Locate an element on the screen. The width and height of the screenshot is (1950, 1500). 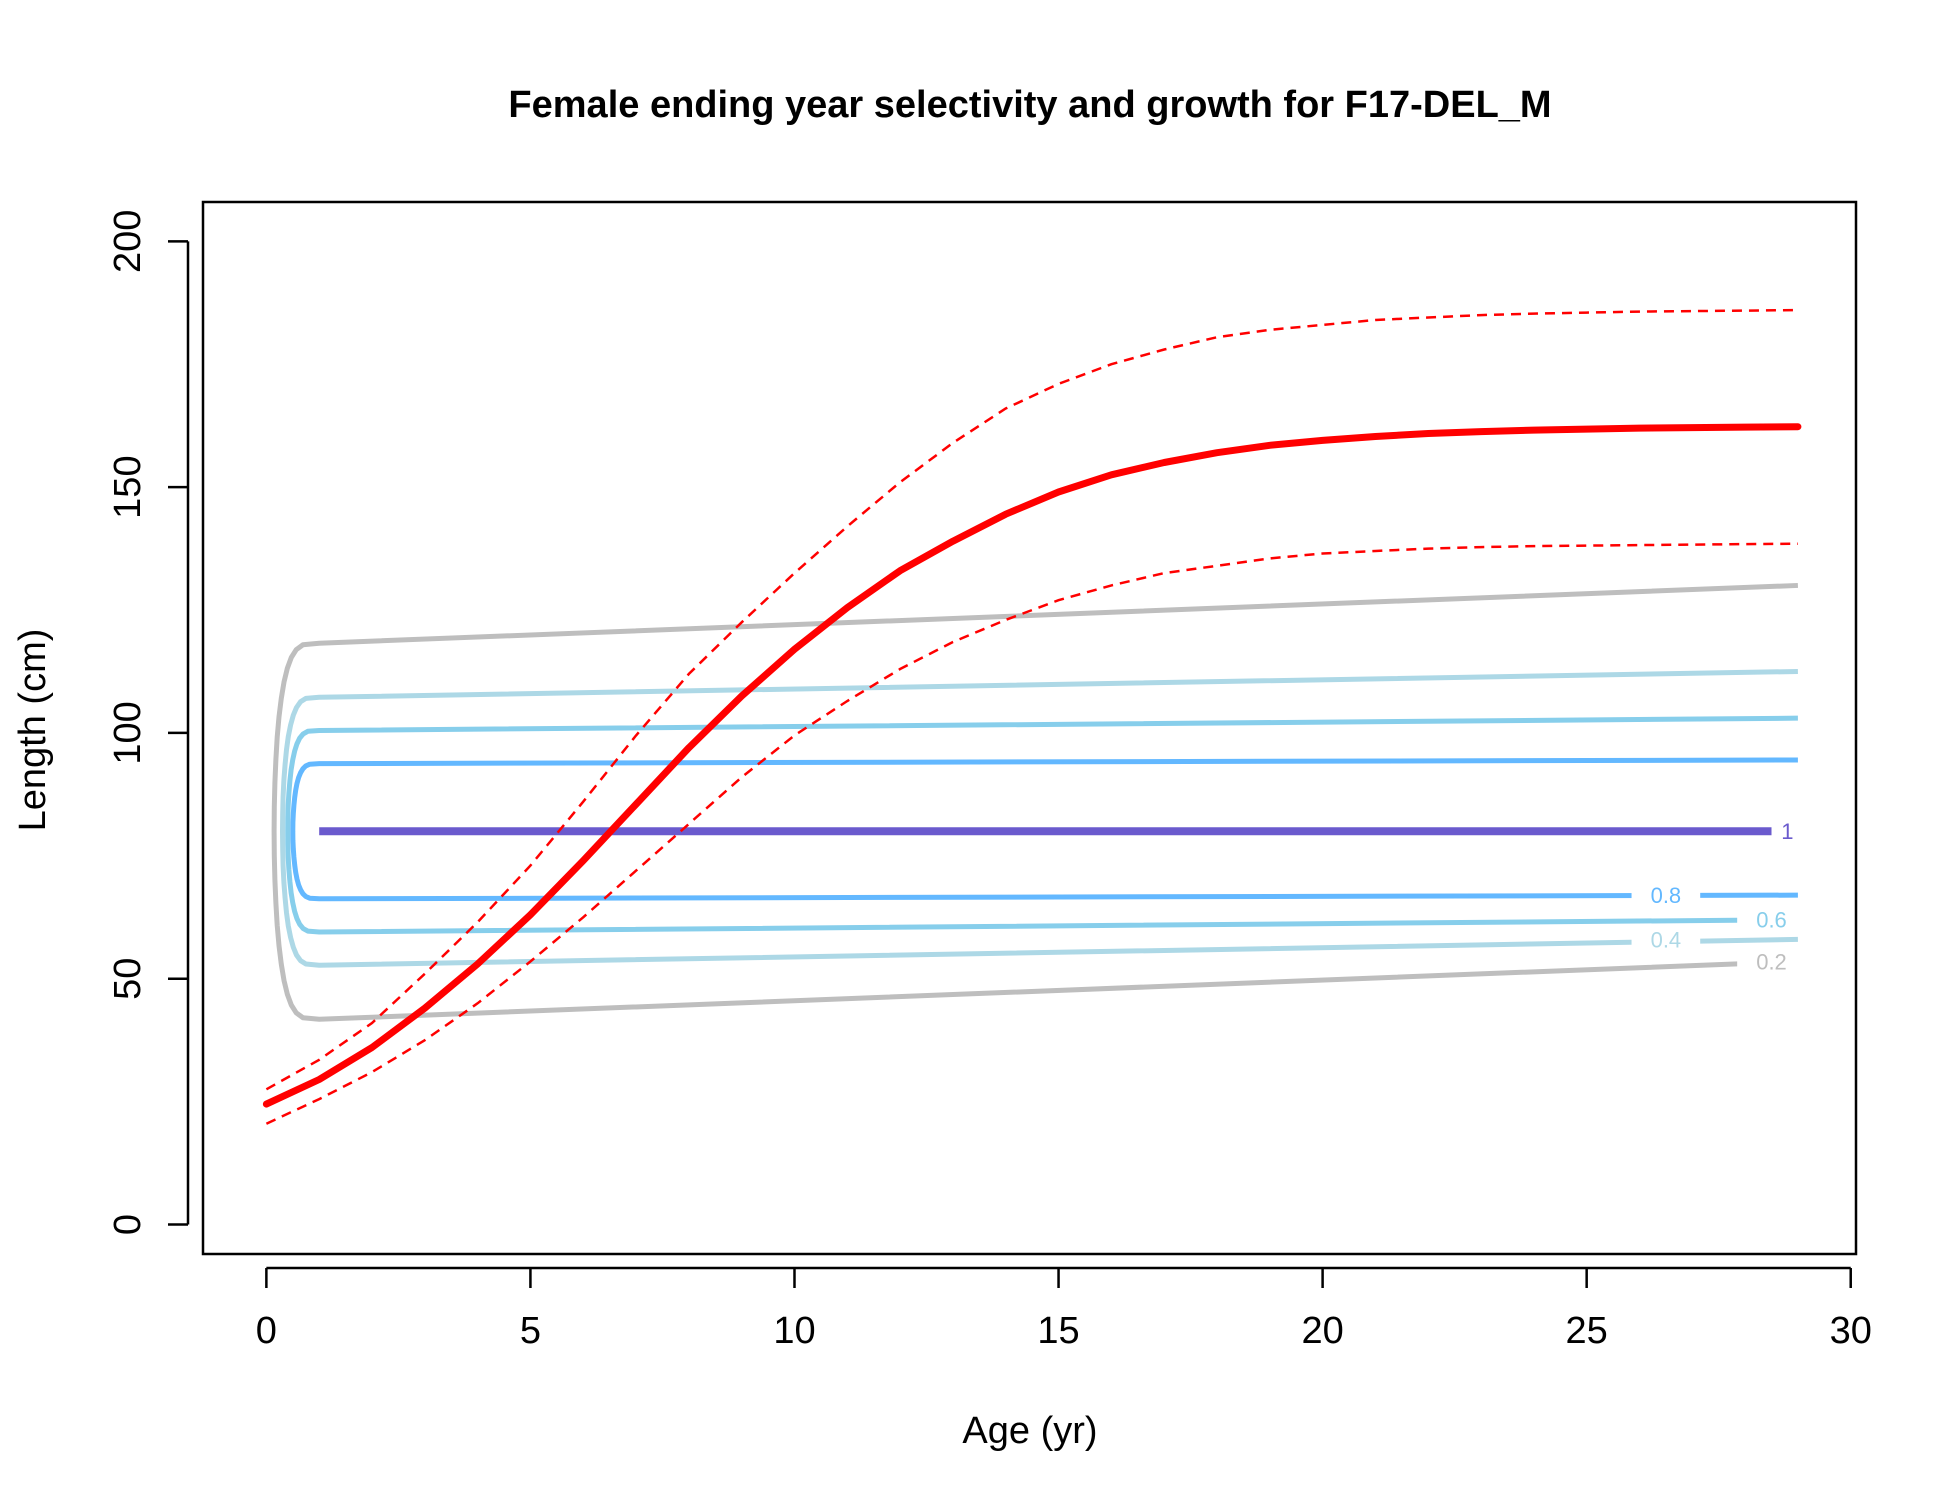
x-tick-label: 25 is located at coordinates (1587, 1331).